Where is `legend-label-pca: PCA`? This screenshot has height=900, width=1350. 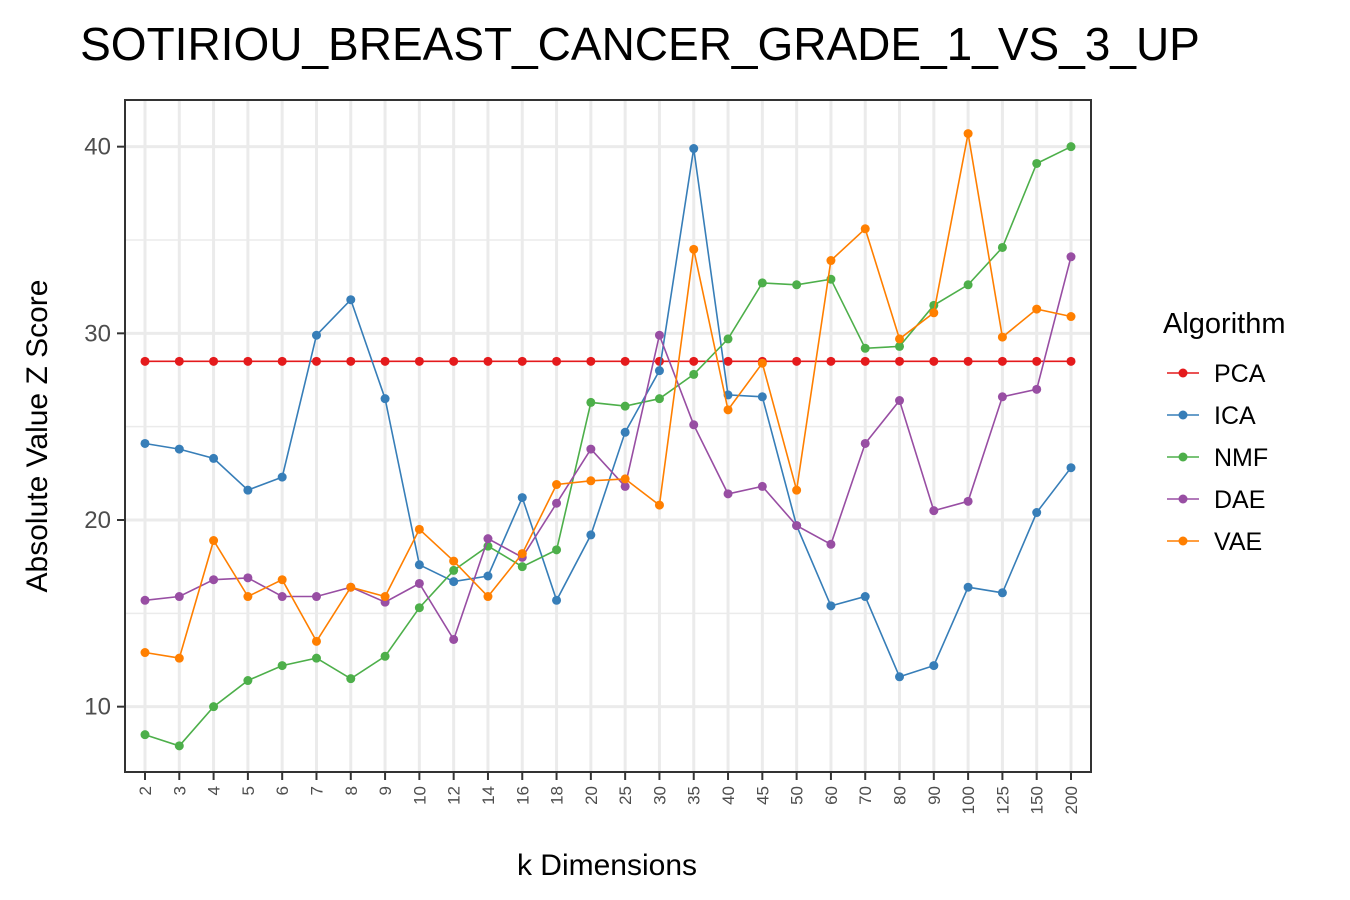 legend-label-pca: PCA is located at coordinates (1240, 374).